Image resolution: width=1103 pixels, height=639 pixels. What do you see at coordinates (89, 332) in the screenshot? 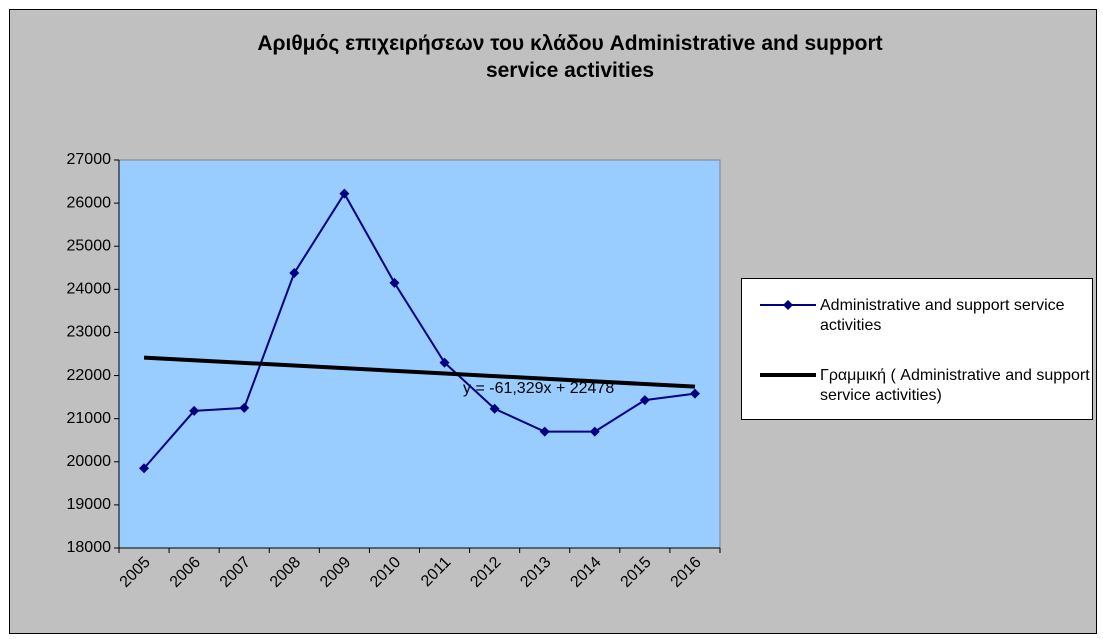
I see `y-tick-label: 23000` at bounding box center [89, 332].